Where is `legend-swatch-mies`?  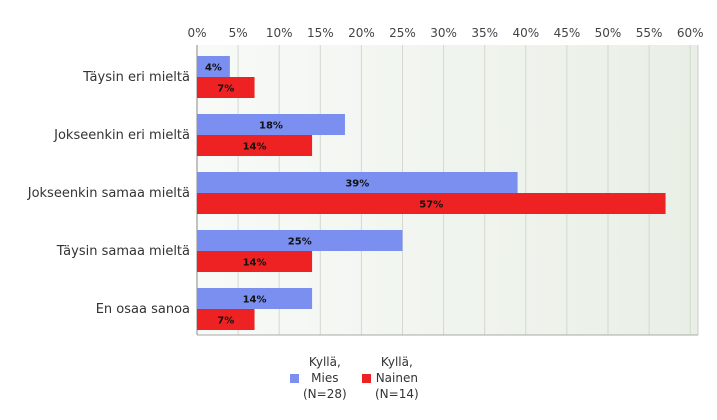
legend-swatch-mies is located at coordinates (294, 378).